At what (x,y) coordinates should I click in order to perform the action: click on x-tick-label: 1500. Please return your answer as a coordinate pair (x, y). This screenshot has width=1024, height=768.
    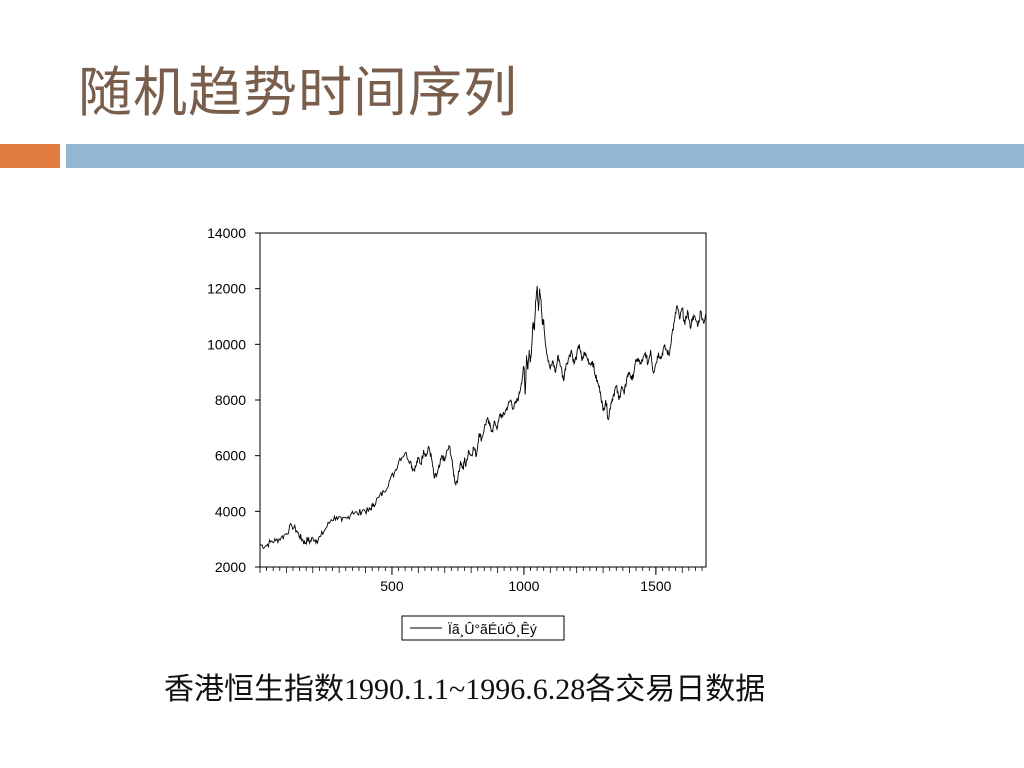
    Looking at the image, I should click on (655, 586).